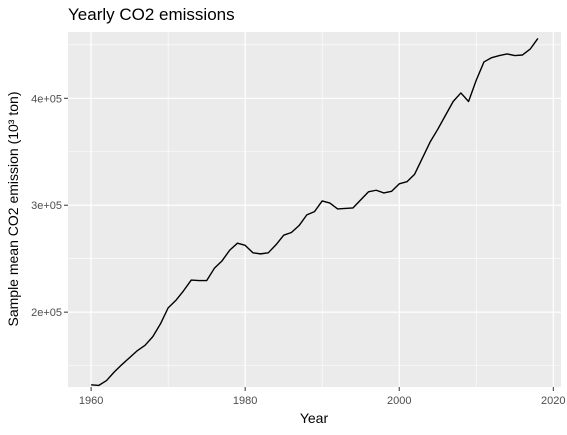  I want to click on y-tick-label: 2e+05, so click(46, 313).